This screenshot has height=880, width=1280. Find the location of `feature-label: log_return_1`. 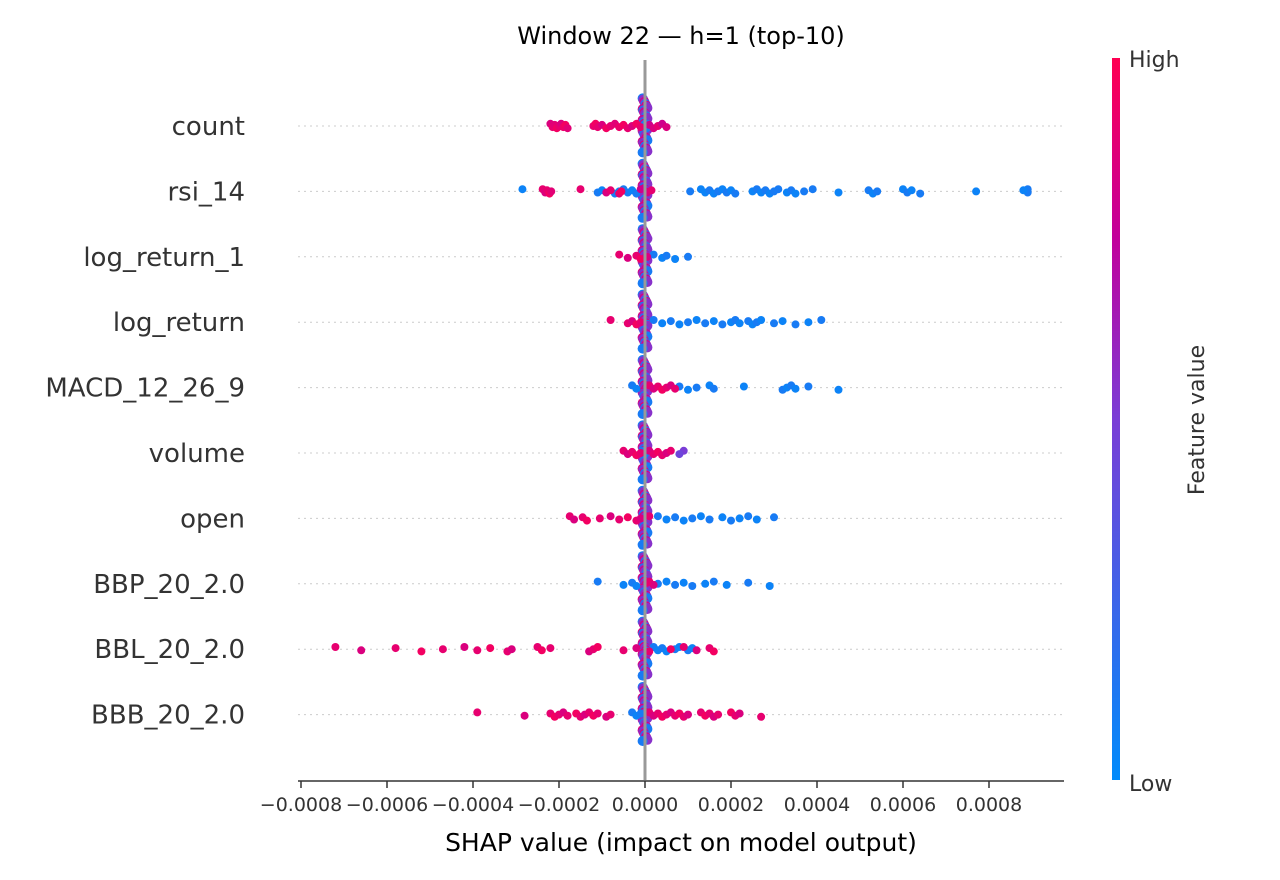

feature-label: log_return_1 is located at coordinates (164, 258).